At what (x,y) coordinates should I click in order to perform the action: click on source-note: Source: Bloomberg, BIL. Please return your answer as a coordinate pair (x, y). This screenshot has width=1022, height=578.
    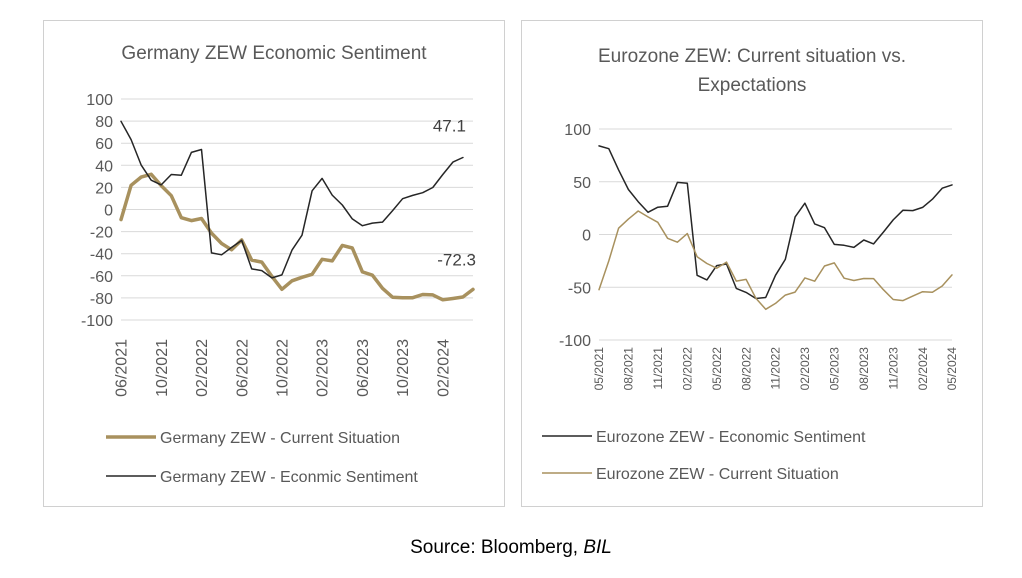
    Looking at the image, I should click on (511, 548).